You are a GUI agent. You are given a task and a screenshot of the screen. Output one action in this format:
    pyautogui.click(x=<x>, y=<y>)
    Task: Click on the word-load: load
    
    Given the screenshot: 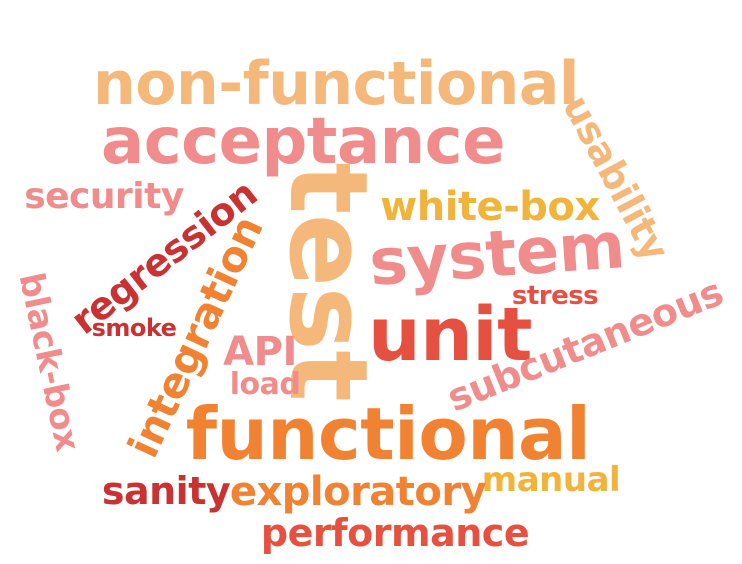 What is the action you would take?
    pyautogui.click(x=265, y=384)
    